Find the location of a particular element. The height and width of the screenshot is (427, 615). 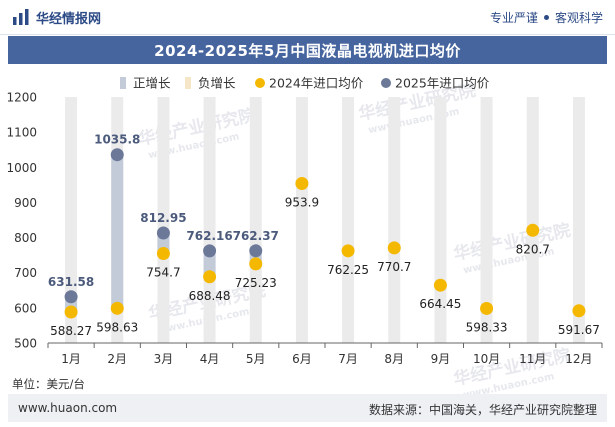

label-2025: 812.95 is located at coordinates (163, 218).